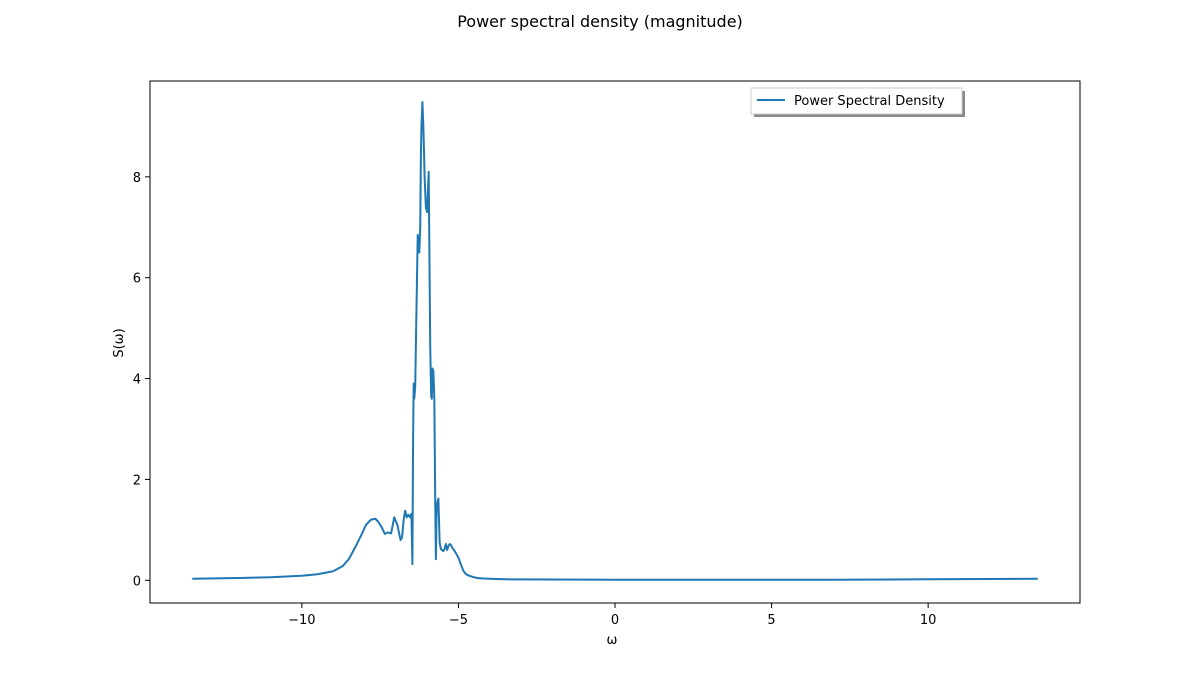  What do you see at coordinates (137, 279) in the screenshot?
I see `y-tick-label: 6` at bounding box center [137, 279].